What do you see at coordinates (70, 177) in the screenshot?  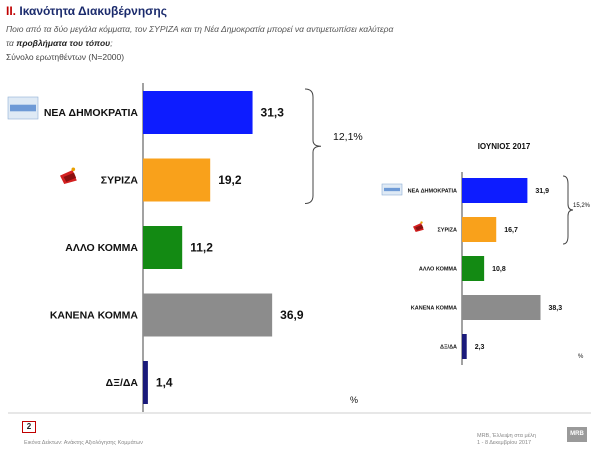 I see `syriza-logo-inner` at bounding box center [70, 177].